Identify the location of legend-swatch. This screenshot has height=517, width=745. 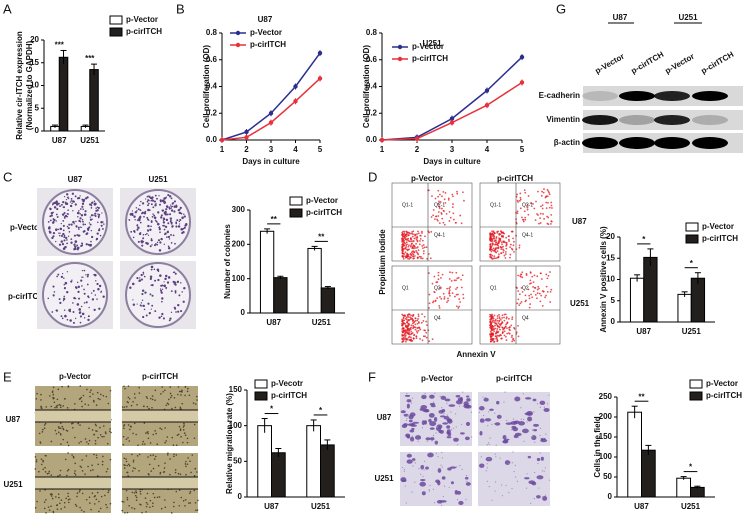
(692, 227).